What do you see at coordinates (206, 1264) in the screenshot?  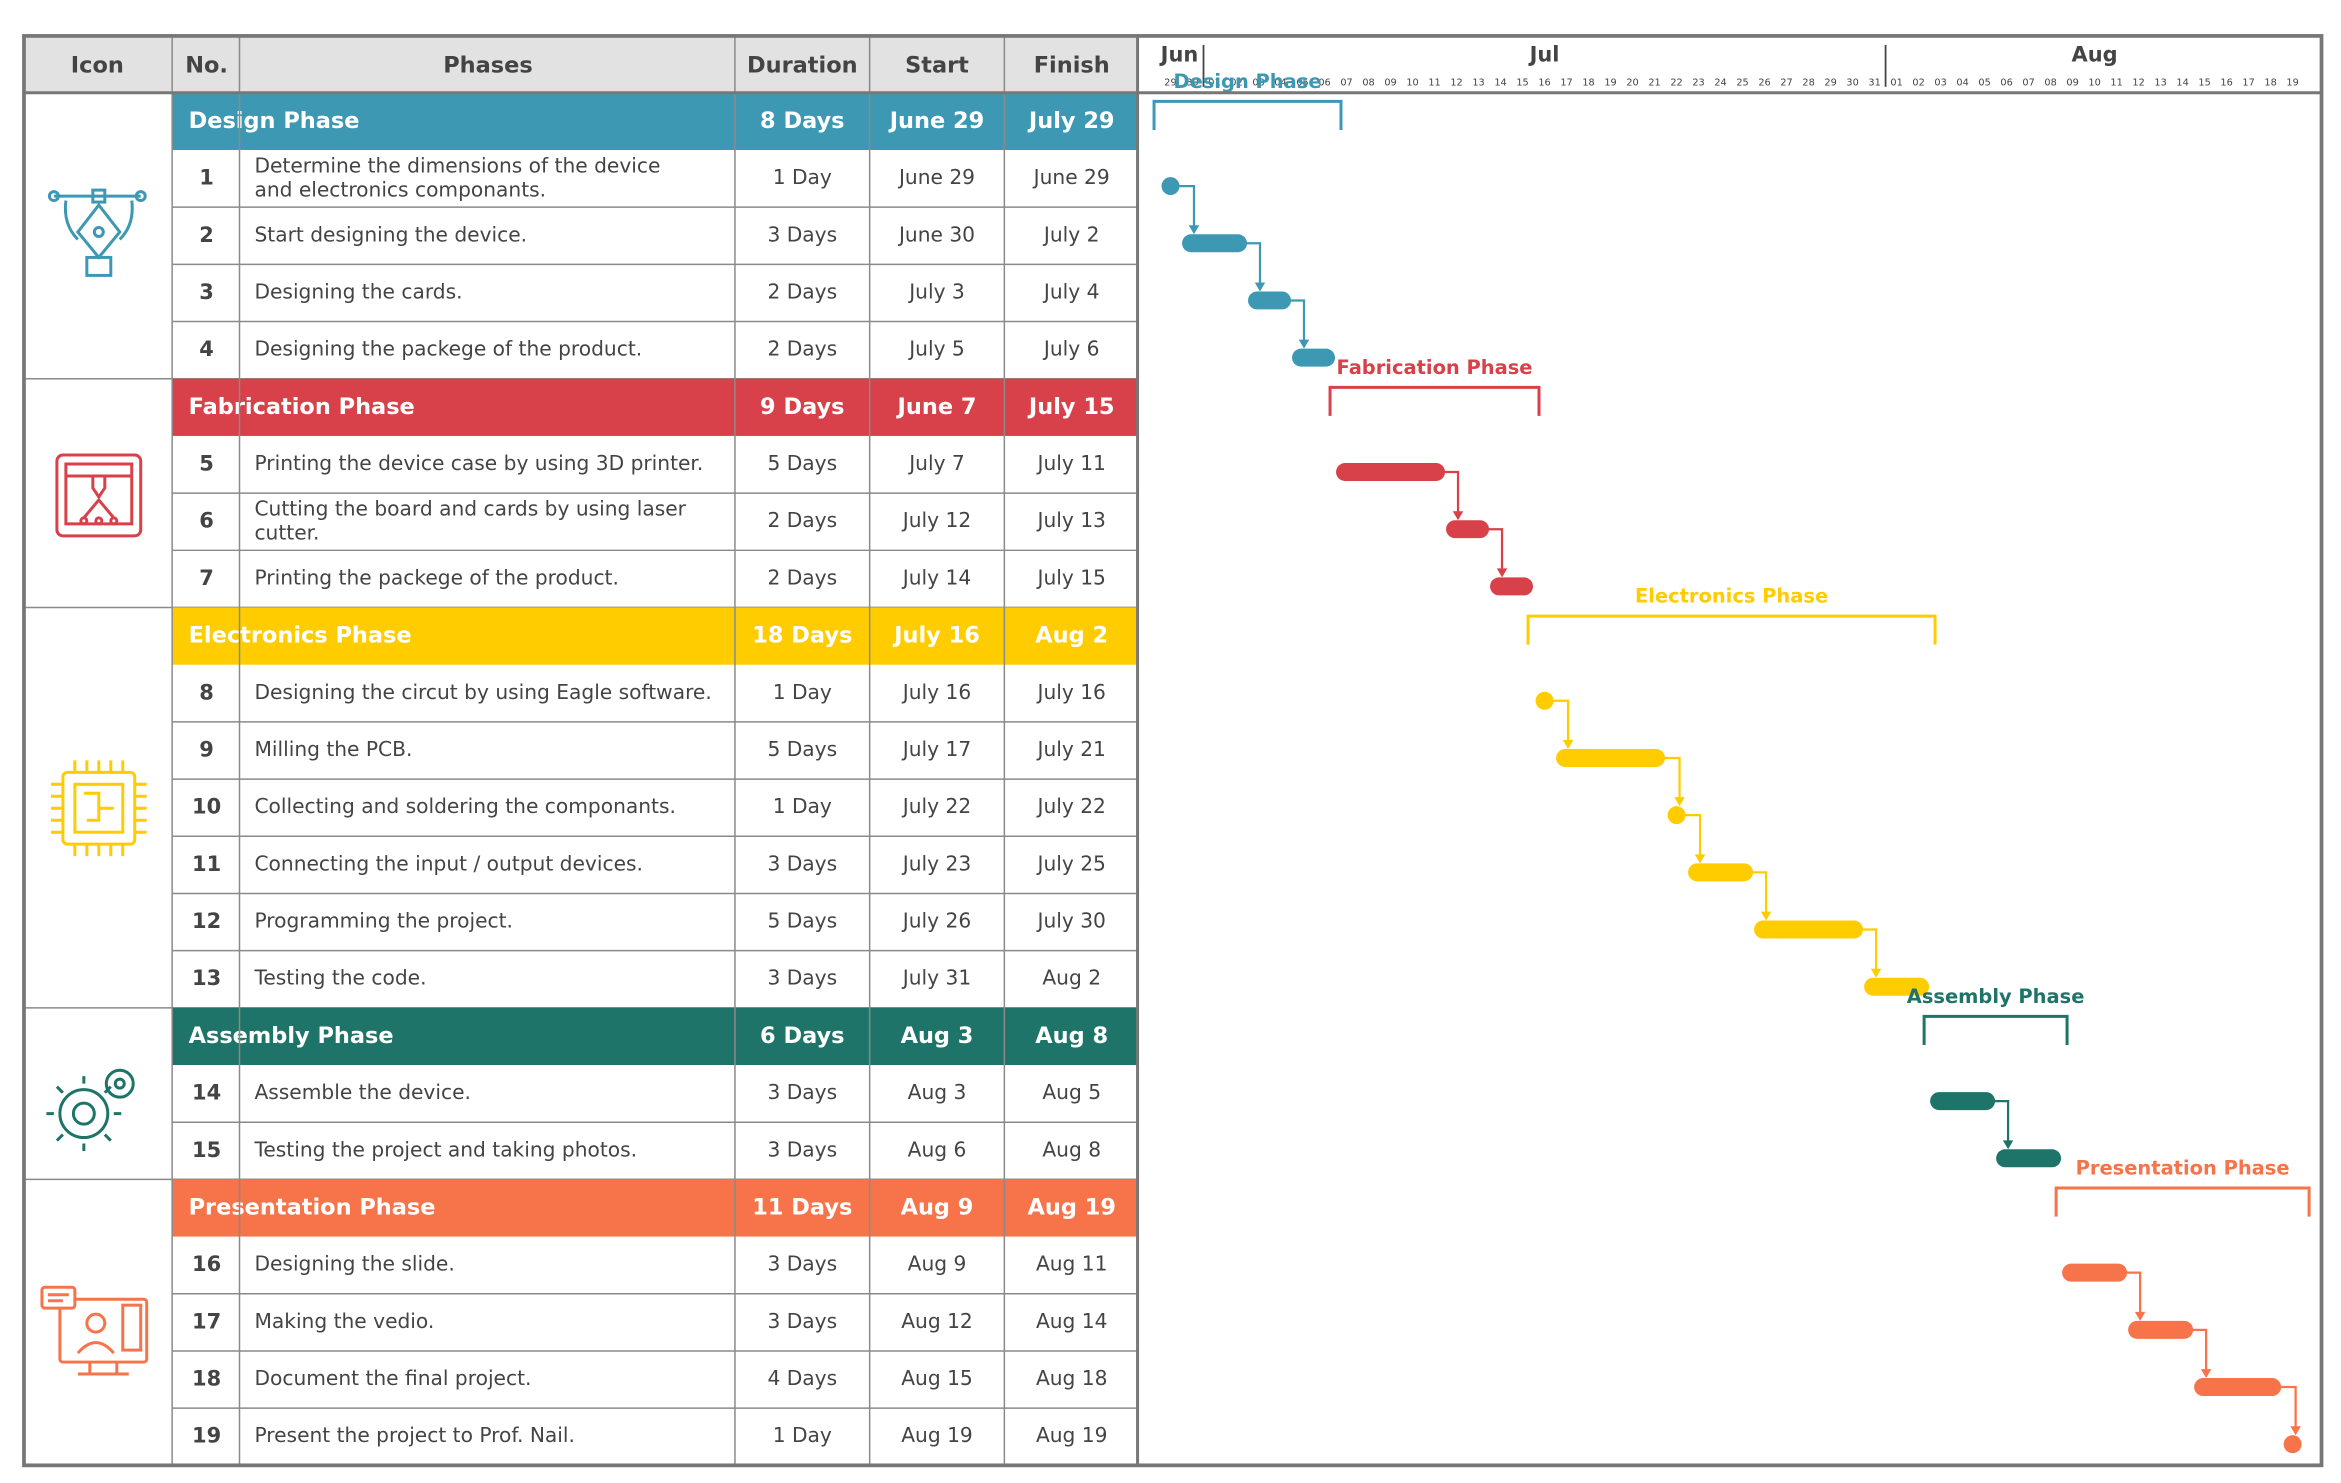 I see `cell-text: 16` at bounding box center [206, 1264].